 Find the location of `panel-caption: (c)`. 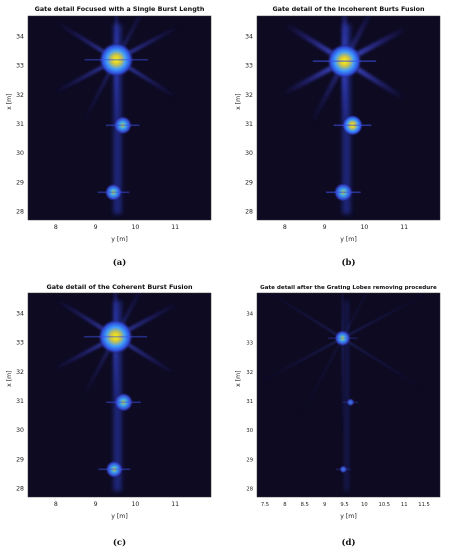

panel-caption: (c) is located at coordinates (119, 542).